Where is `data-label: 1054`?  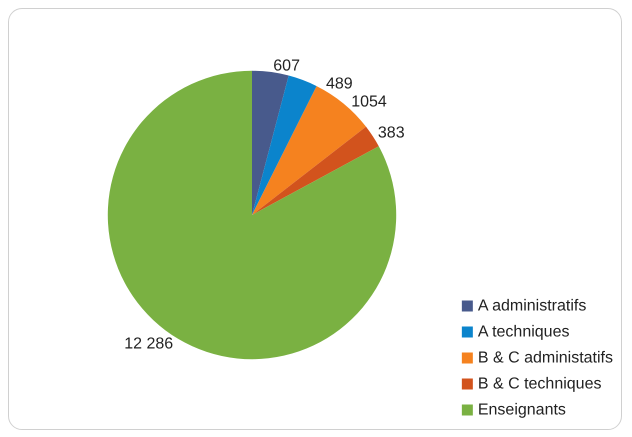 data-label: 1054 is located at coordinates (369, 102).